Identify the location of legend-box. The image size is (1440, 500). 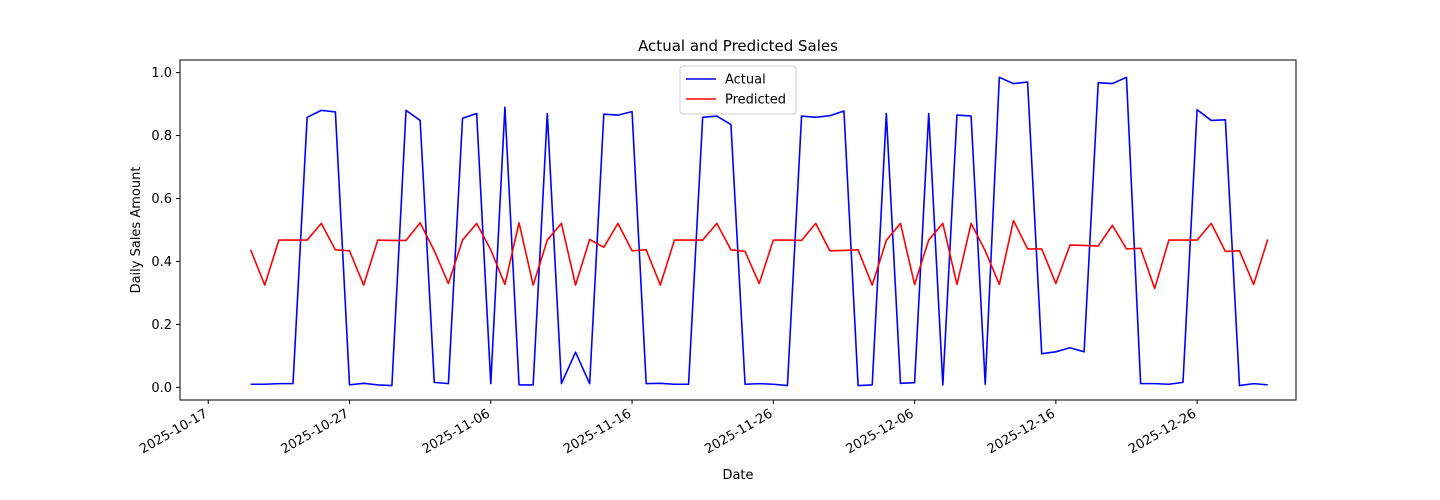
(738, 90).